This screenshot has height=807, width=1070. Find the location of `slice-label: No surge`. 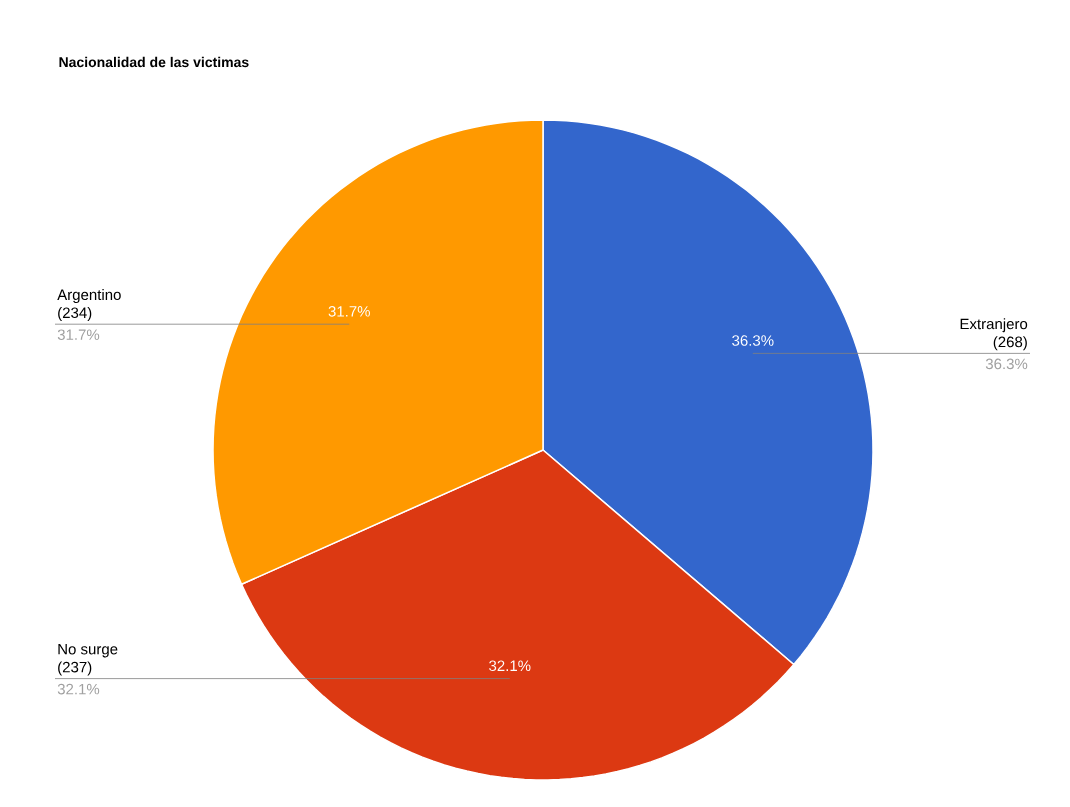

slice-label: No surge is located at coordinates (88, 650).